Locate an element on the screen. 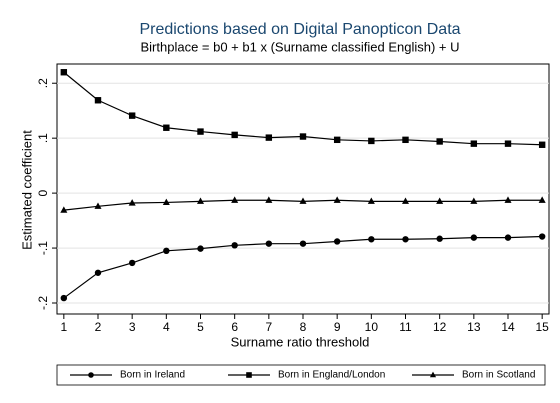 The width and height of the screenshot is (560, 403). legend-label: Born in Ireland is located at coordinates (152, 375).